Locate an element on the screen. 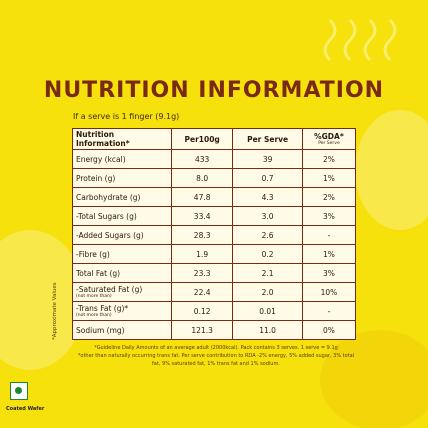 The height and width of the screenshot is (428, 428). row-label-text: Energy (kcal) is located at coordinates (101, 159).